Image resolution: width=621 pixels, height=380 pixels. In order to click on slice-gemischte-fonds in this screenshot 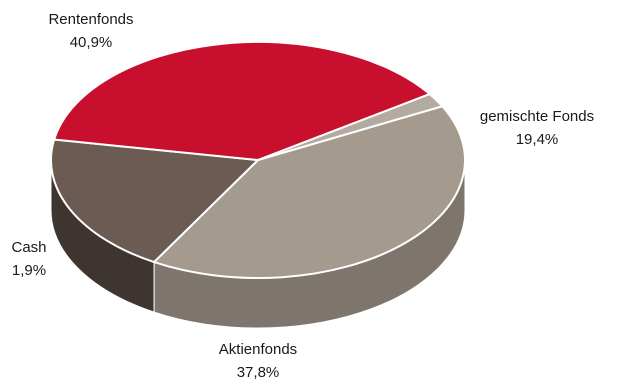, I will do `click(154, 201)`.